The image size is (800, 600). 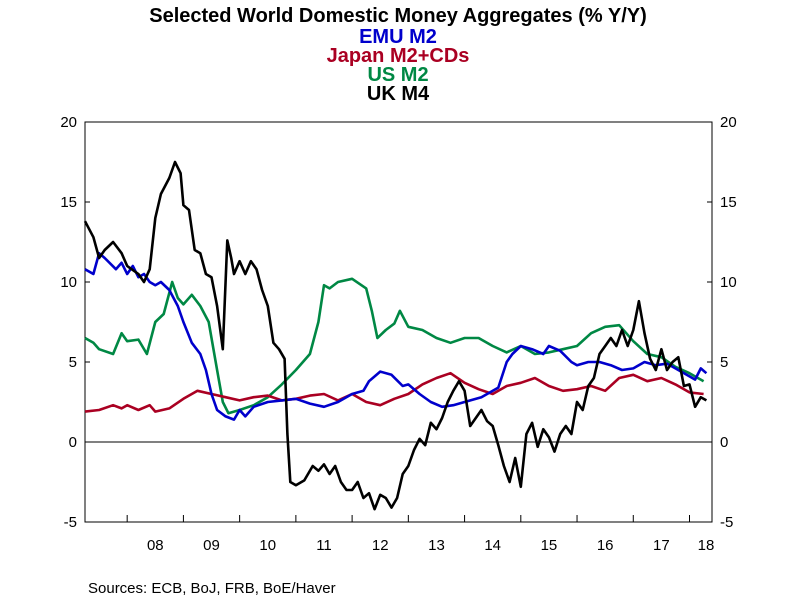 I want to click on x-tick-label: 08, so click(x=155, y=545).